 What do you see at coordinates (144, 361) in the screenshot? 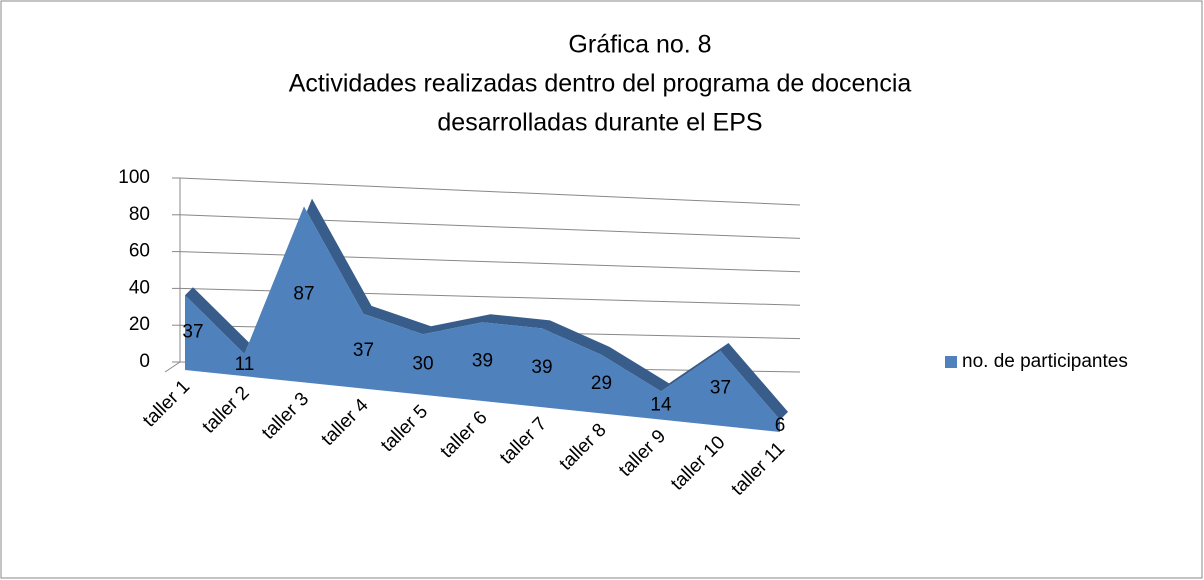
I see `y-tick-label: 0` at bounding box center [144, 361].